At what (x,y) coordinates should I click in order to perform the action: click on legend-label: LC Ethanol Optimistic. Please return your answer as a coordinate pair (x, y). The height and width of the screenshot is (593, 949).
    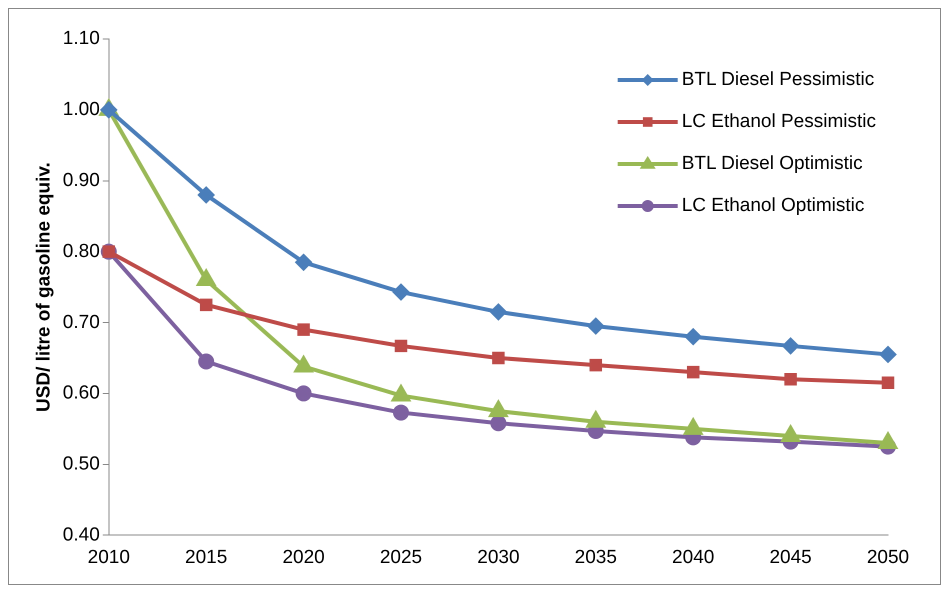
    Looking at the image, I should click on (773, 205).